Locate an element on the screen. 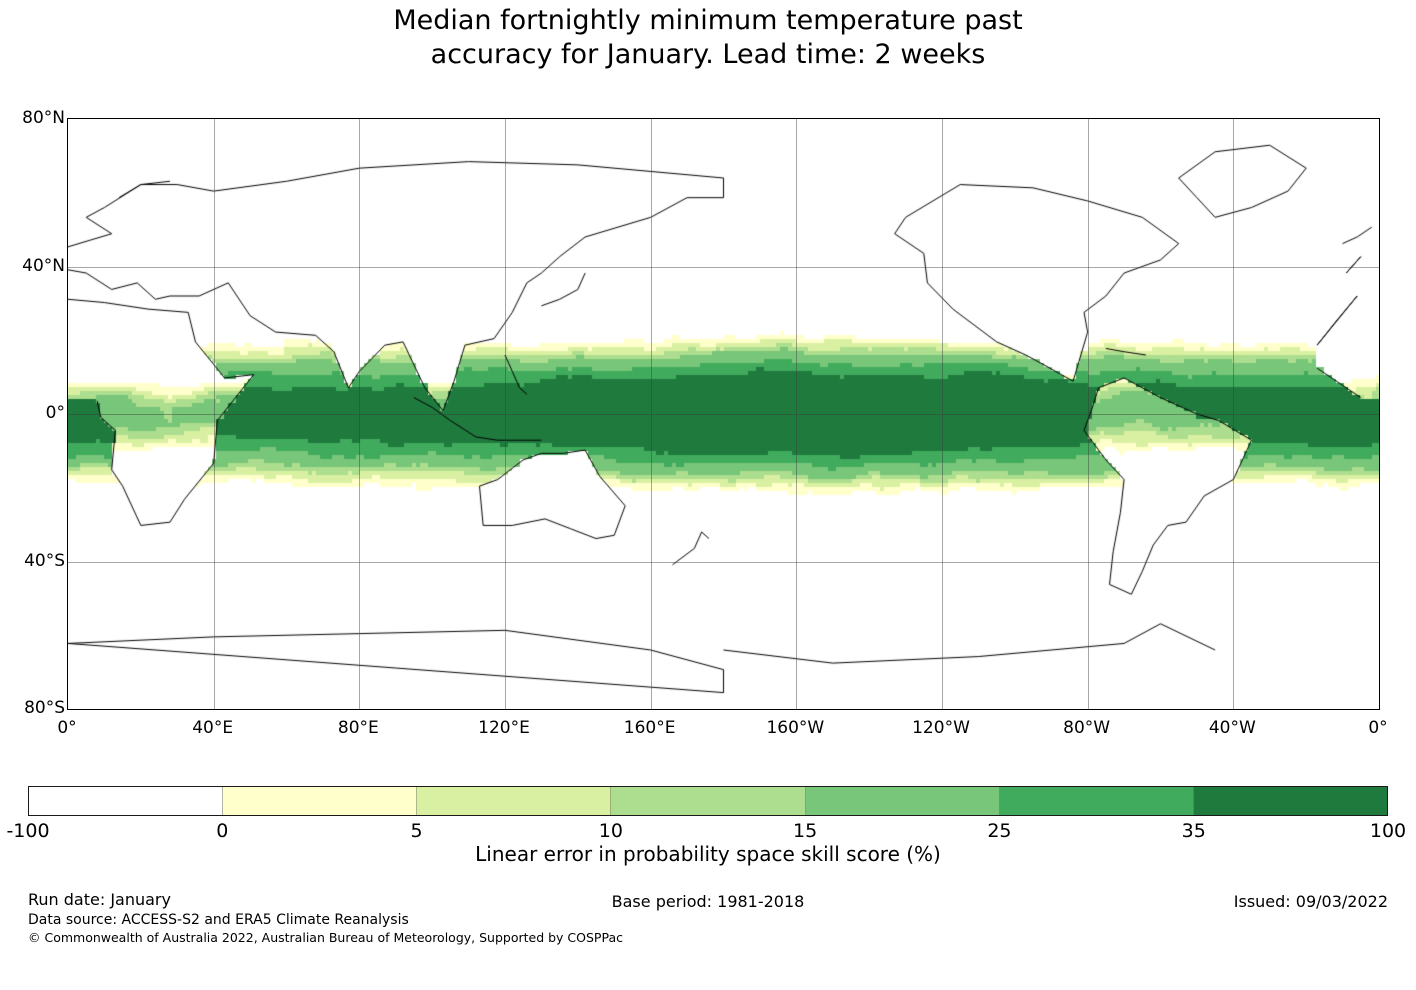 The image size is (1416, 990). colorbar-tick-5: 25 is located at coordinates (999, 831).